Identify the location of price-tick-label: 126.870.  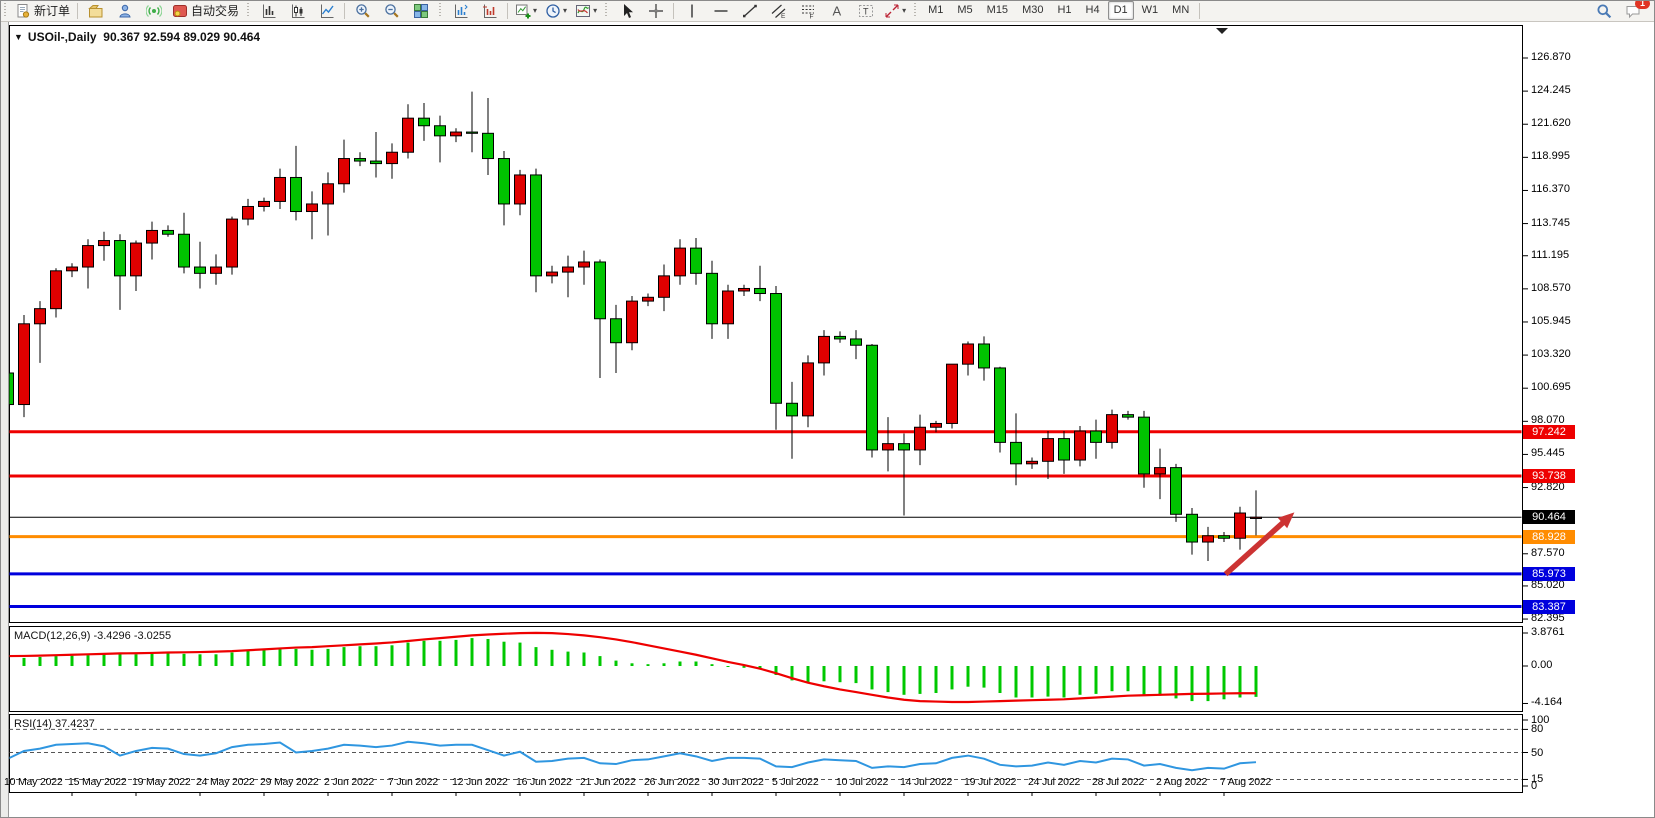
(1551, 57).